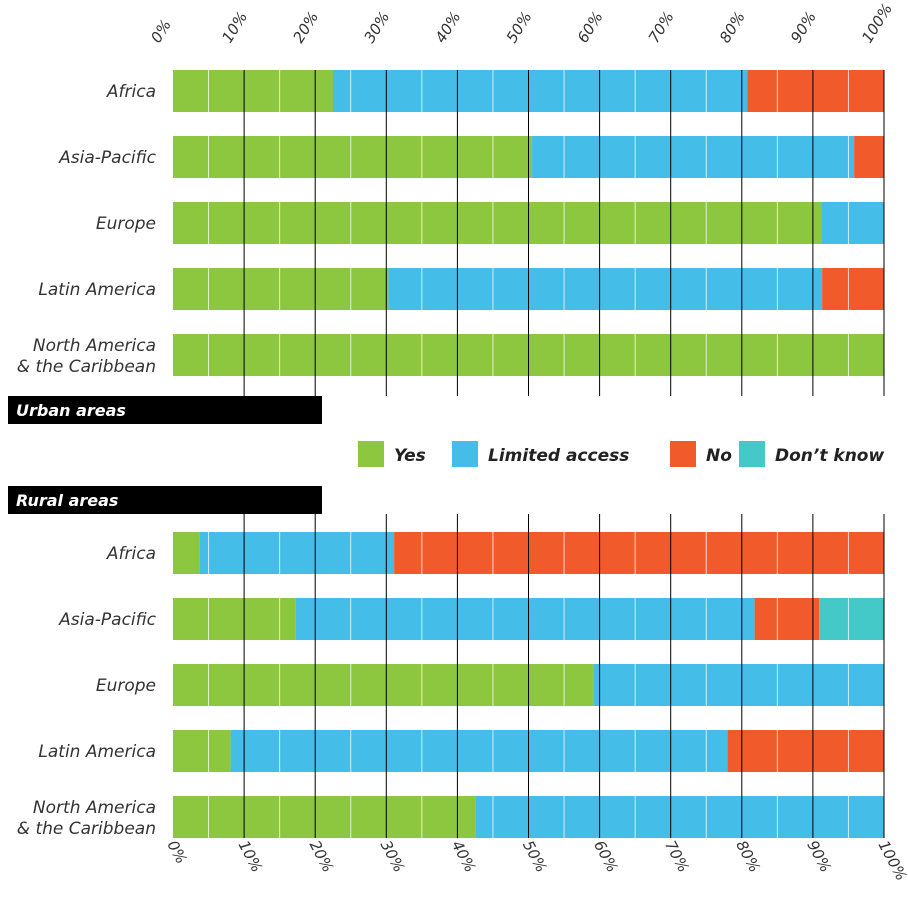 The width and height of the screenshot is (908, 901). I want to click on legend-swatch-limited, so click(465, 454).